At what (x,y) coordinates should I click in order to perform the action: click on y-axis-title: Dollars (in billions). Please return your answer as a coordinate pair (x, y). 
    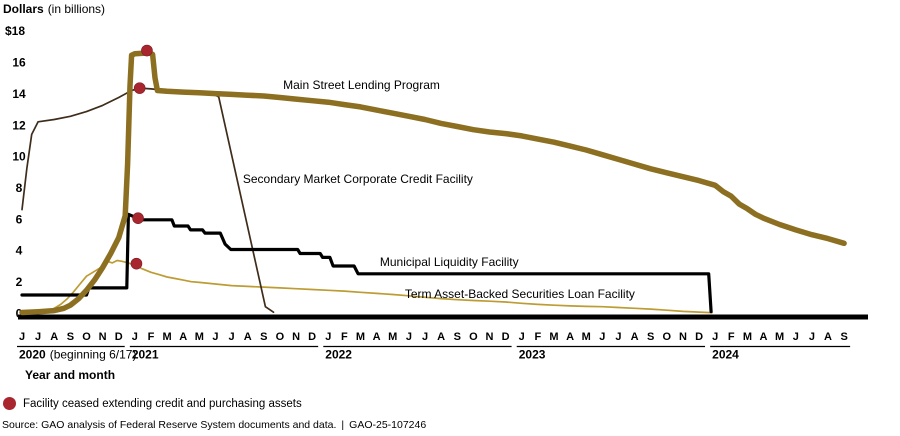
    Looking at the image, I should click on (54, 9).